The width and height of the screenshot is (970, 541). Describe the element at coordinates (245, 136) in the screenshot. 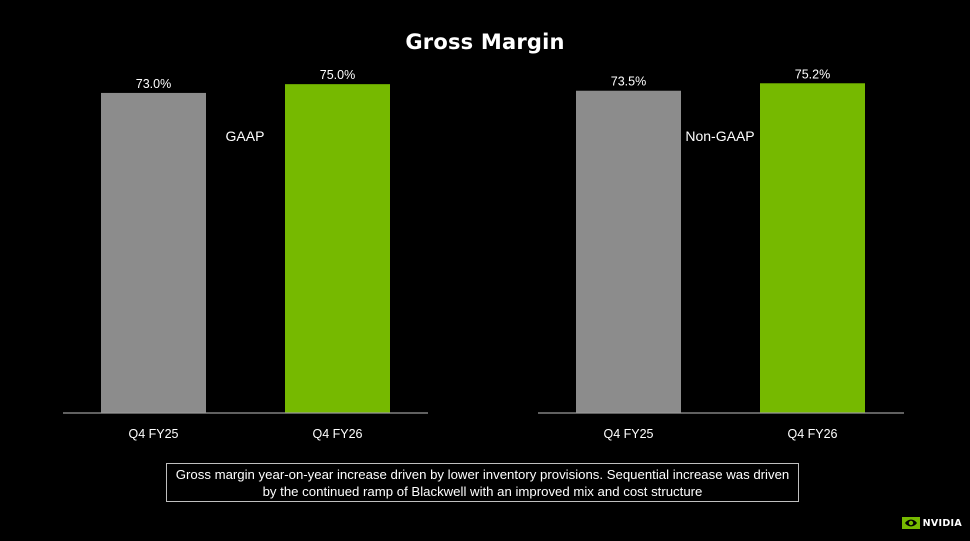

I see `gaap-chart-title: GAAP` at that location.